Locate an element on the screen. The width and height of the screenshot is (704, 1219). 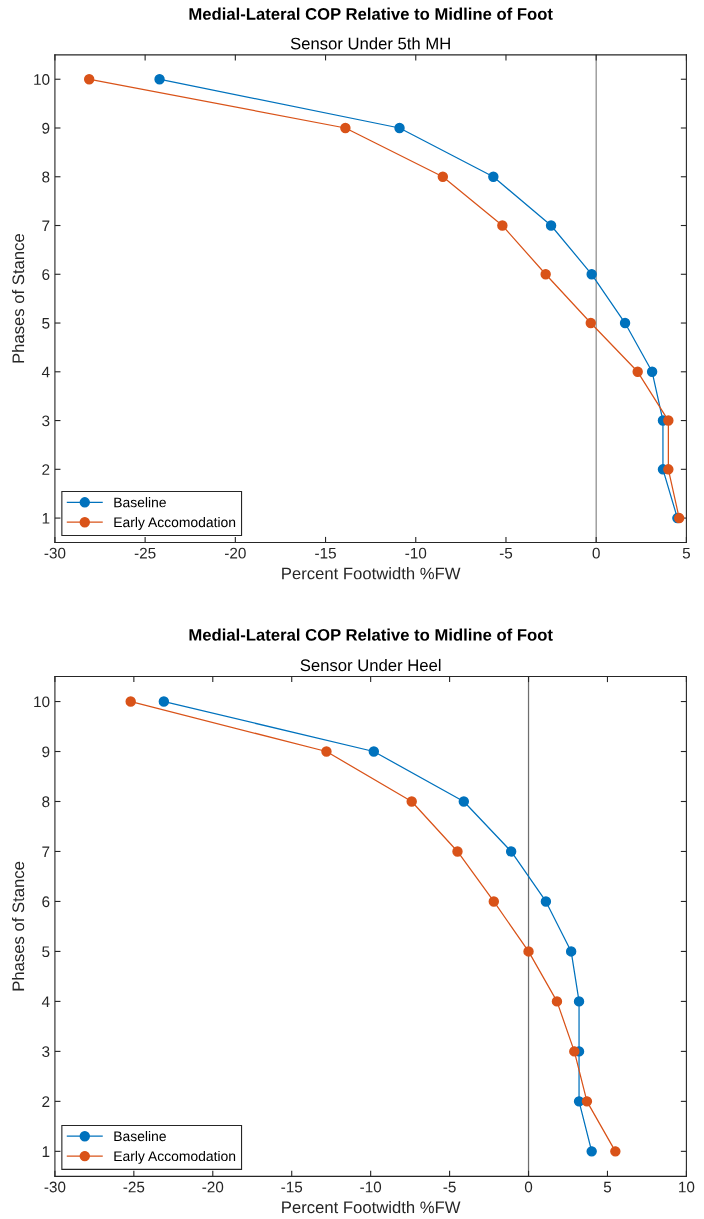
x-tick-label: 10 is located at coordinates (687, 1187).